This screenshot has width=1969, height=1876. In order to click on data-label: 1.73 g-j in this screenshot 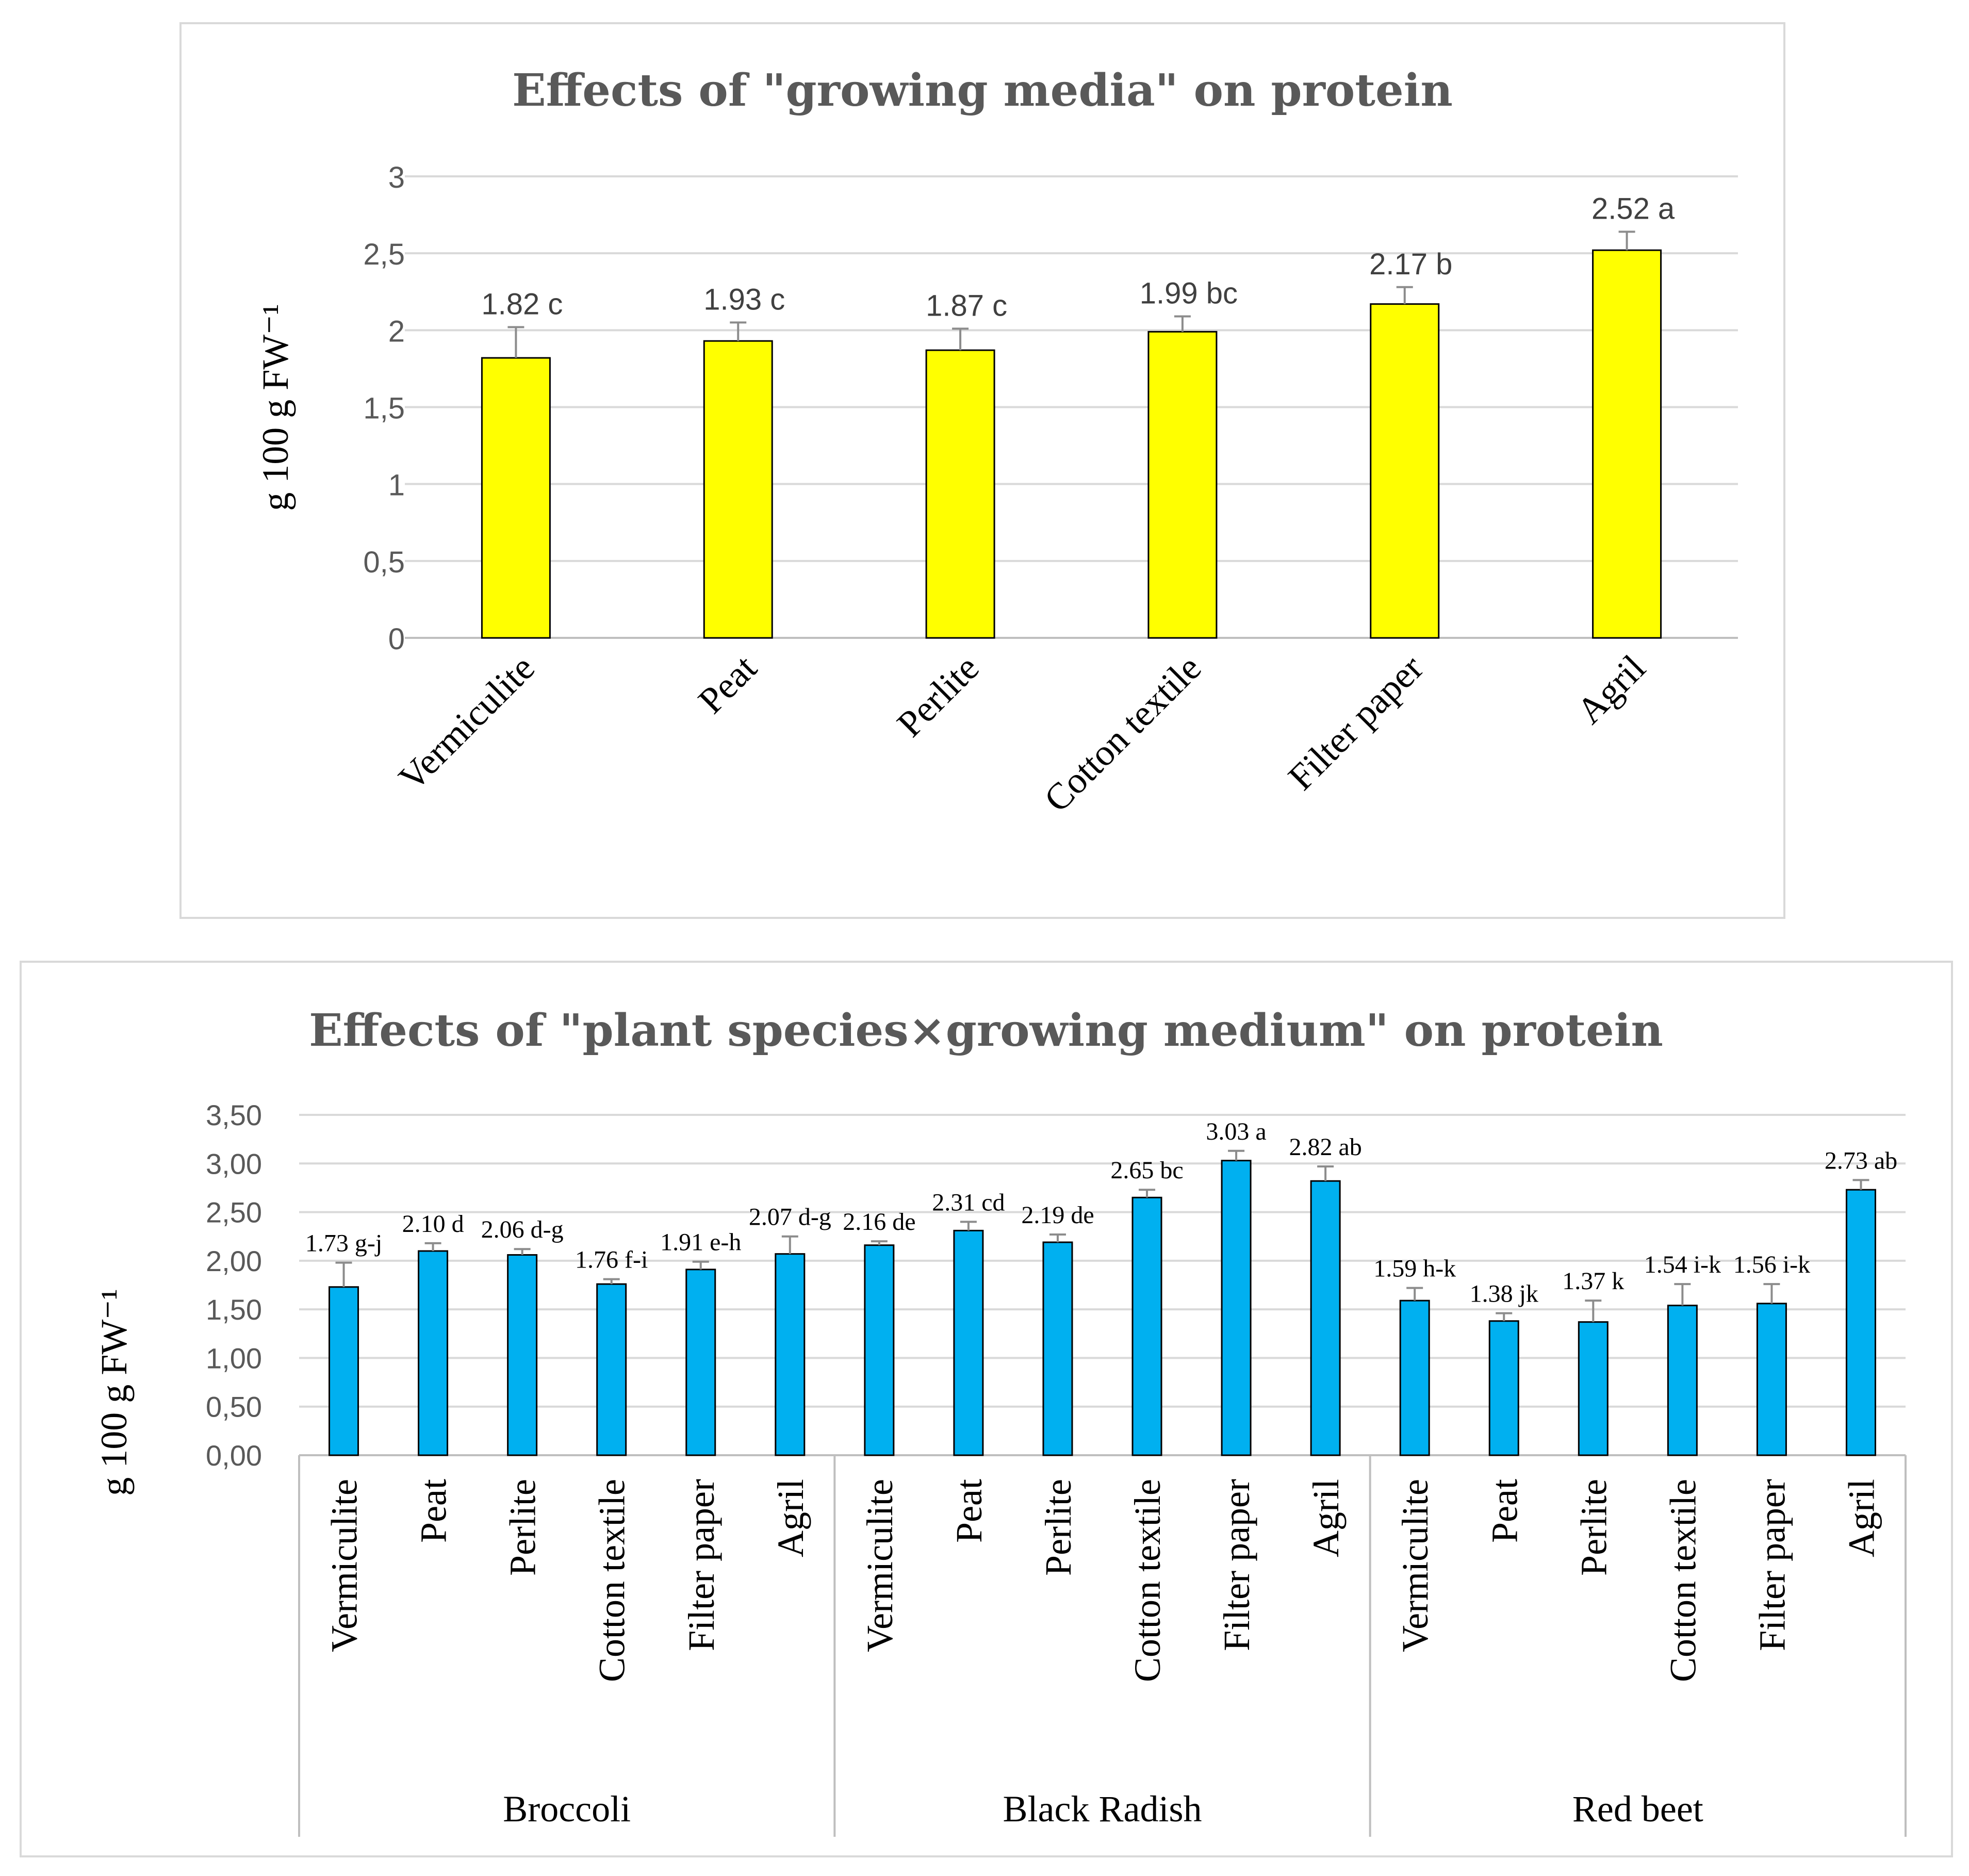, I will do `click(343, 1243)`.